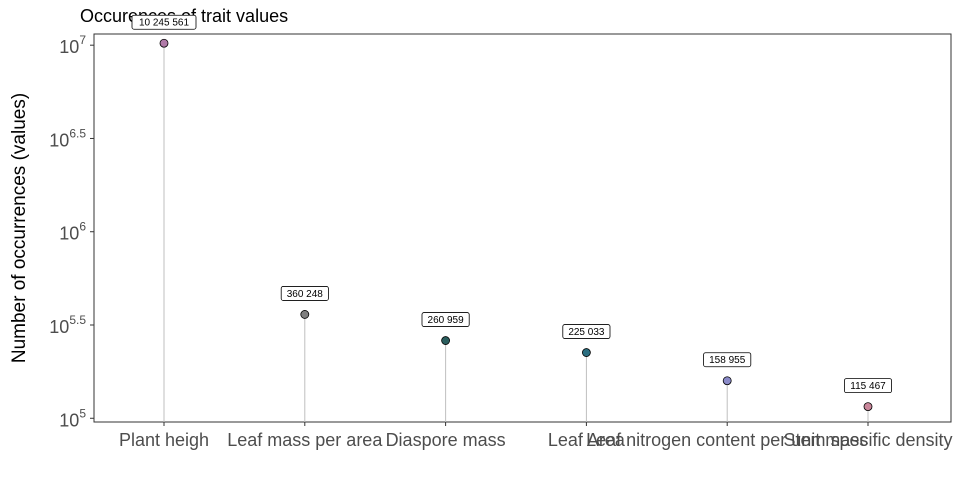 The height and width of the screenshot is (480, 960). What do you see at coordinates (446, 440) in the screenshot?
I see `x-tick-label-2: Diaspore mass` at bounding box center [446, 440].